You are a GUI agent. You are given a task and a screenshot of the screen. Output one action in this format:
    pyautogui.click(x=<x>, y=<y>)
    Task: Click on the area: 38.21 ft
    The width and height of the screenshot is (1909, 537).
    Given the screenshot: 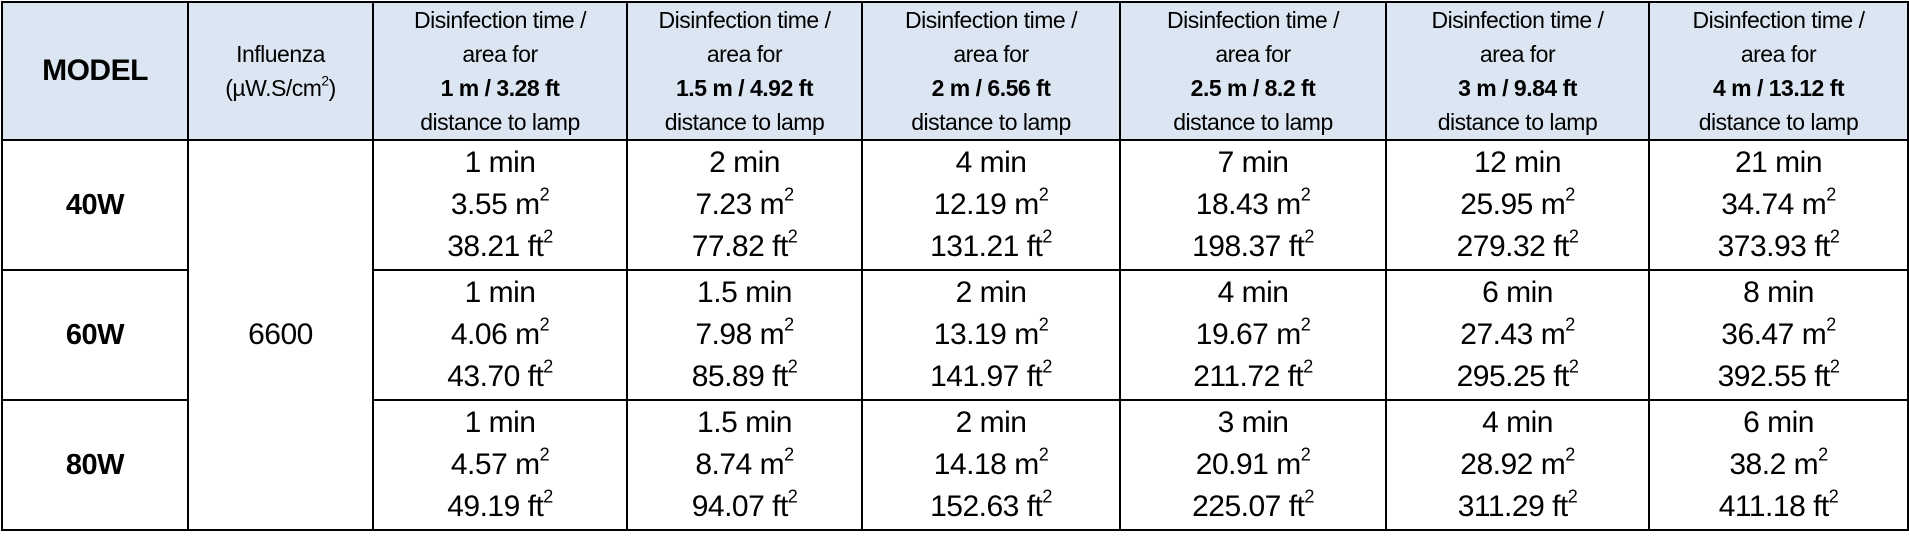 What is the action you would take?
    pyautogui.click(x=495, y=246)
    